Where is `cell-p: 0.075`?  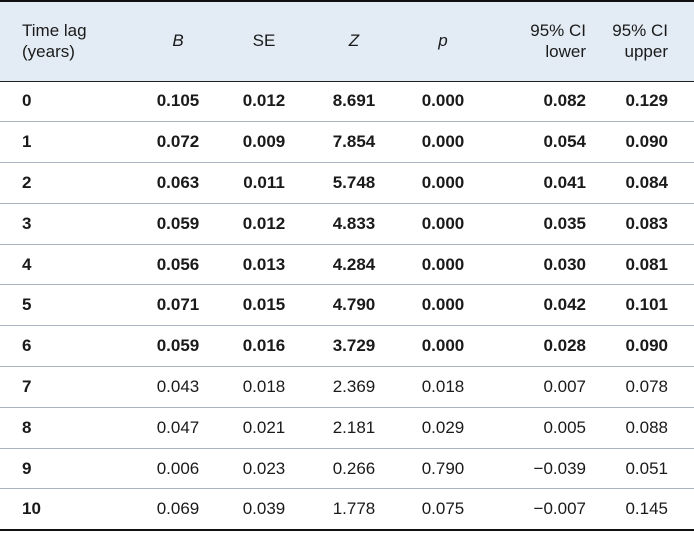
cell-p: 0.075 is located at coordinates (443, 509).